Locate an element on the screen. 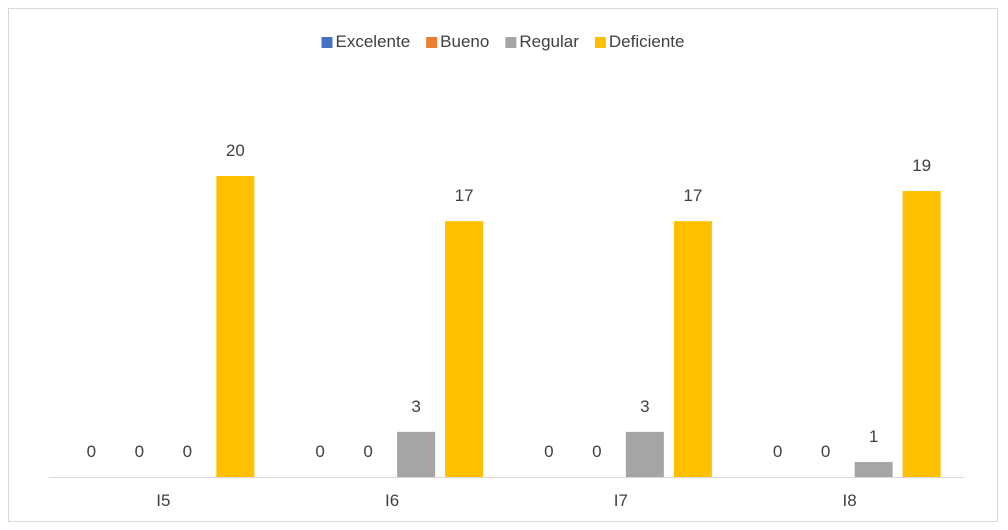  data-label-excelente-i8: 0 is located at coordinates (777, 451).